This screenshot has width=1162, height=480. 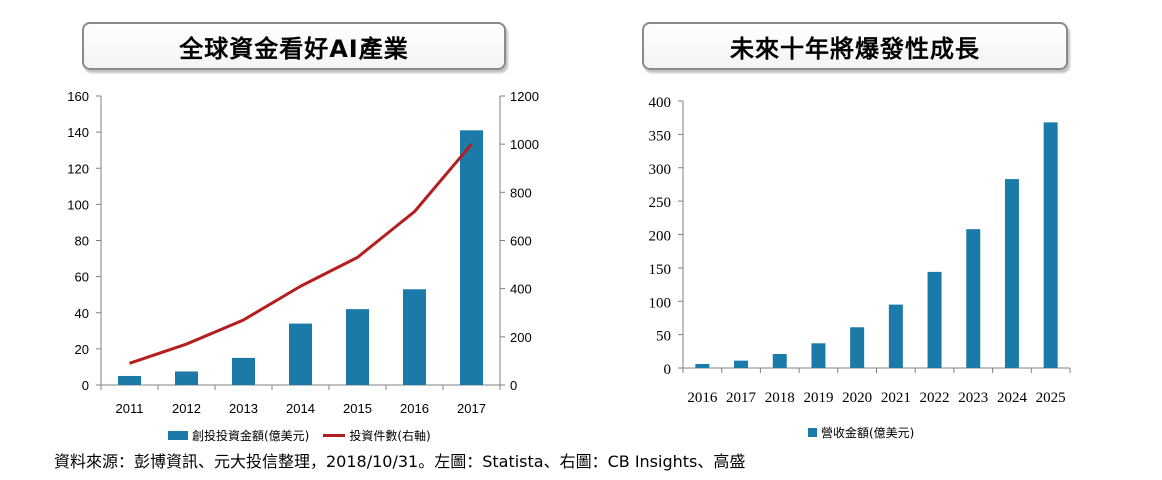 I want to click on y-tick-label: 60, so click(x=82, y=277).